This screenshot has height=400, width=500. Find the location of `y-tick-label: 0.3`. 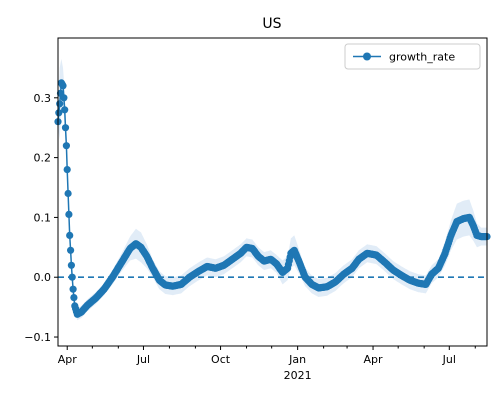

y-tick-label: 0.3 is located at coordinates (43, 98).